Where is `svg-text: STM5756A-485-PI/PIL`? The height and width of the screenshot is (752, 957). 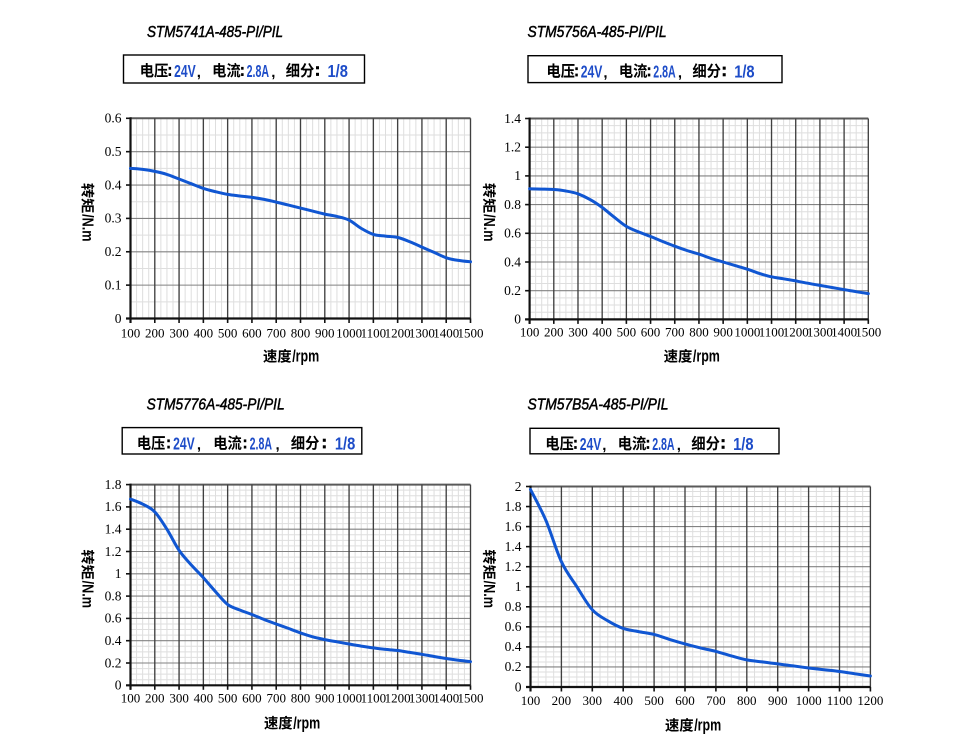
svg-text: STM5756A-485-PI/PIL is located at coordinates (597, 32).